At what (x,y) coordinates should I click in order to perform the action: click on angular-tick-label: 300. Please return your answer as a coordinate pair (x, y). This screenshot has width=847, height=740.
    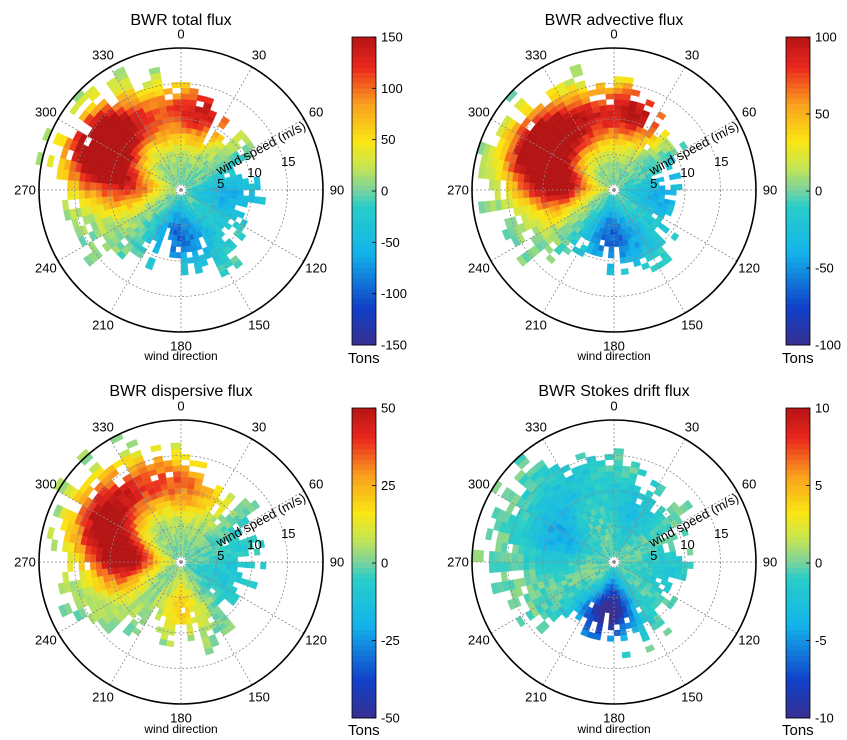
    Looking at the image, I should click on (46, 112).